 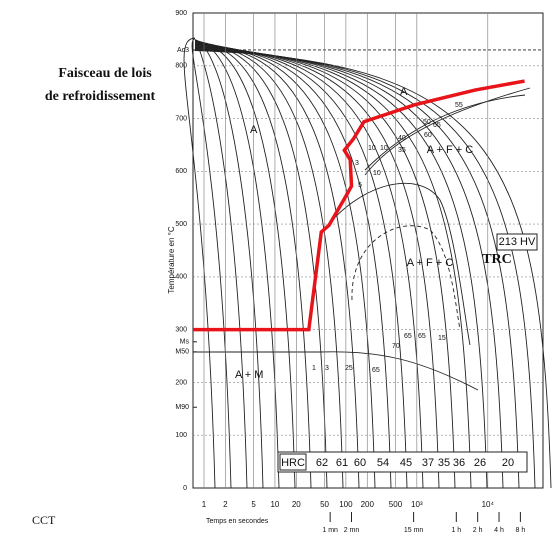 What do you see at coordinates (171, 259) in the screenshot?
I see `y-axis-label: Température en °C` at bounding box center [171, 259].